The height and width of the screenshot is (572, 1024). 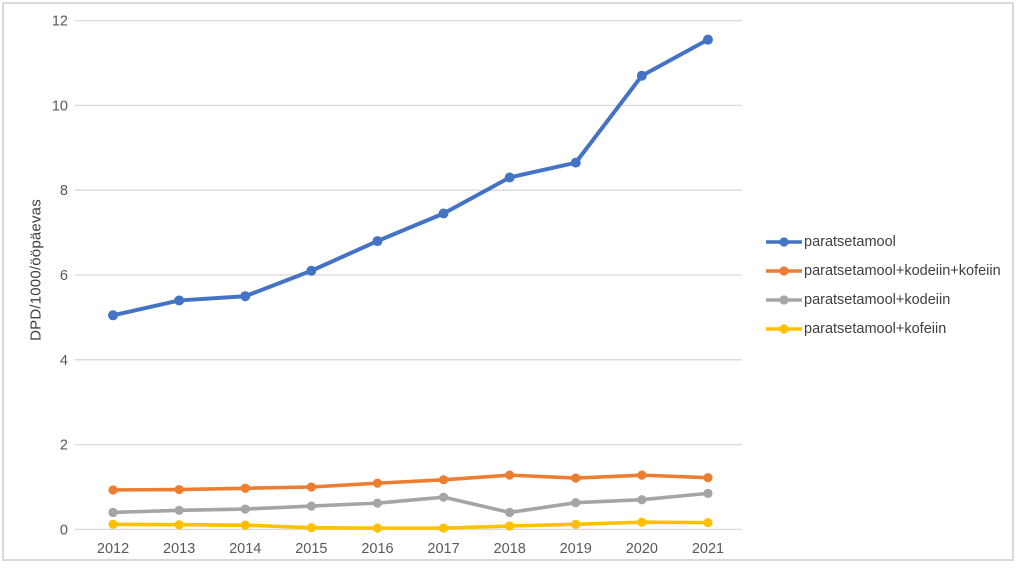 I want to click on data-point-paratsetamool-2020, so click(x=641, y=75).